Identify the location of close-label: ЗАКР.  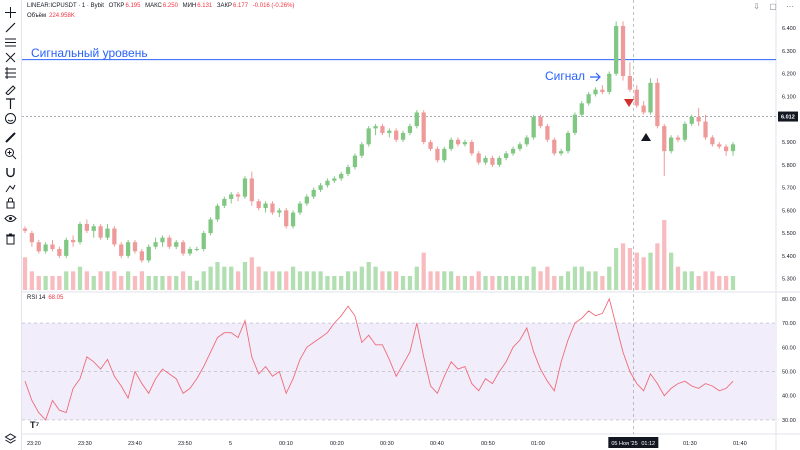
(224, 6).